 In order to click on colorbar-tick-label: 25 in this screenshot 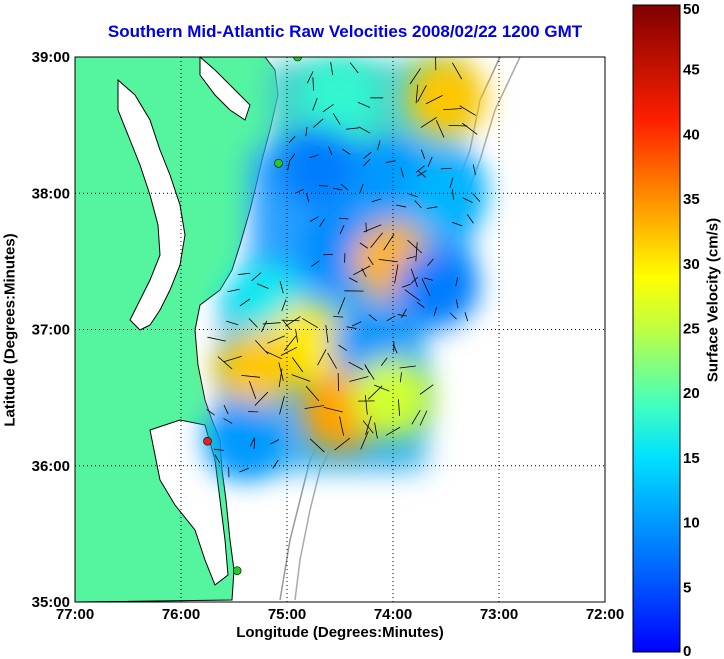, I will do `click(691, 329)`.